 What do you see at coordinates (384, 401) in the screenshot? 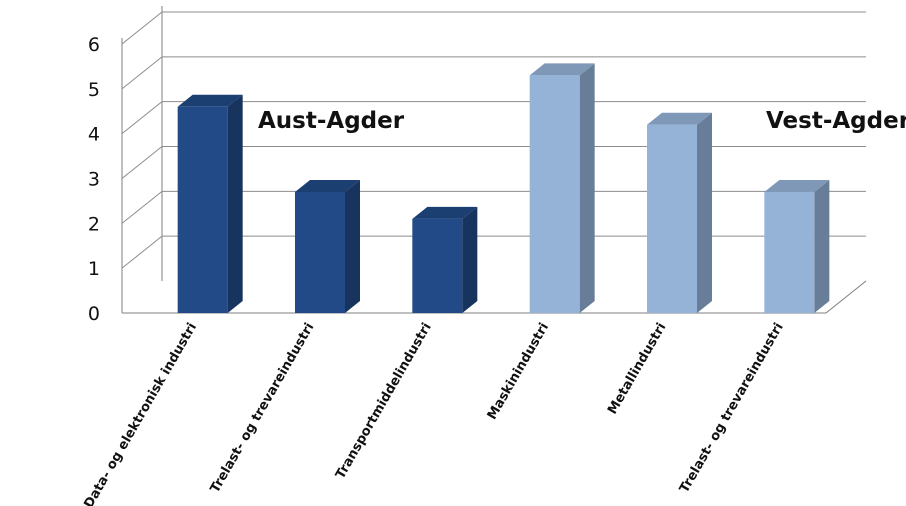
I see `category-label: Transportmiddelindustri` at bounding box center [384, 401].